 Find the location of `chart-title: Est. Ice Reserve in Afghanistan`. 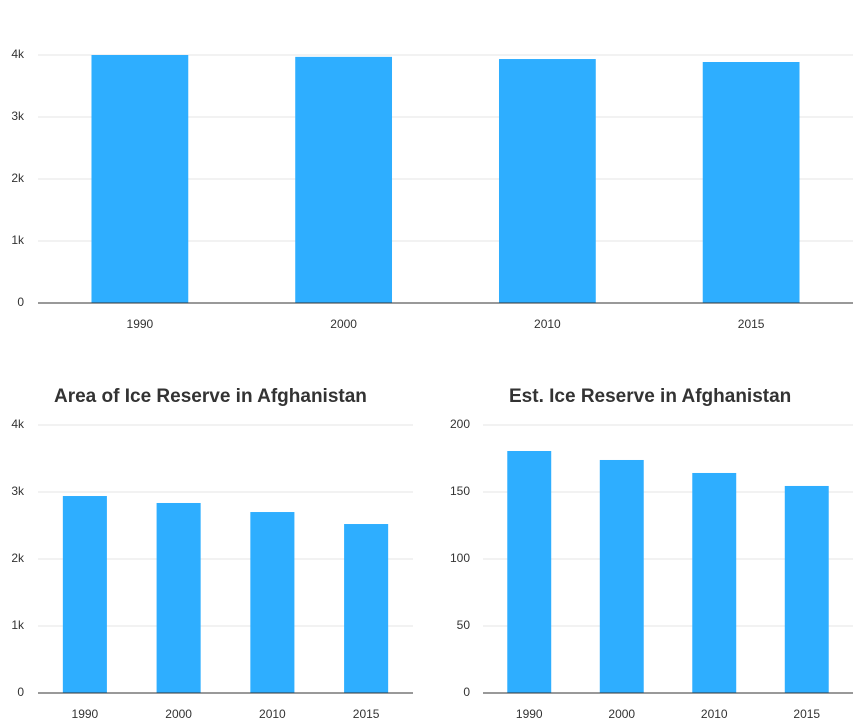

chart-title: Est. Ice Reserve in Afghanistan is located at coordinates (650, 396).